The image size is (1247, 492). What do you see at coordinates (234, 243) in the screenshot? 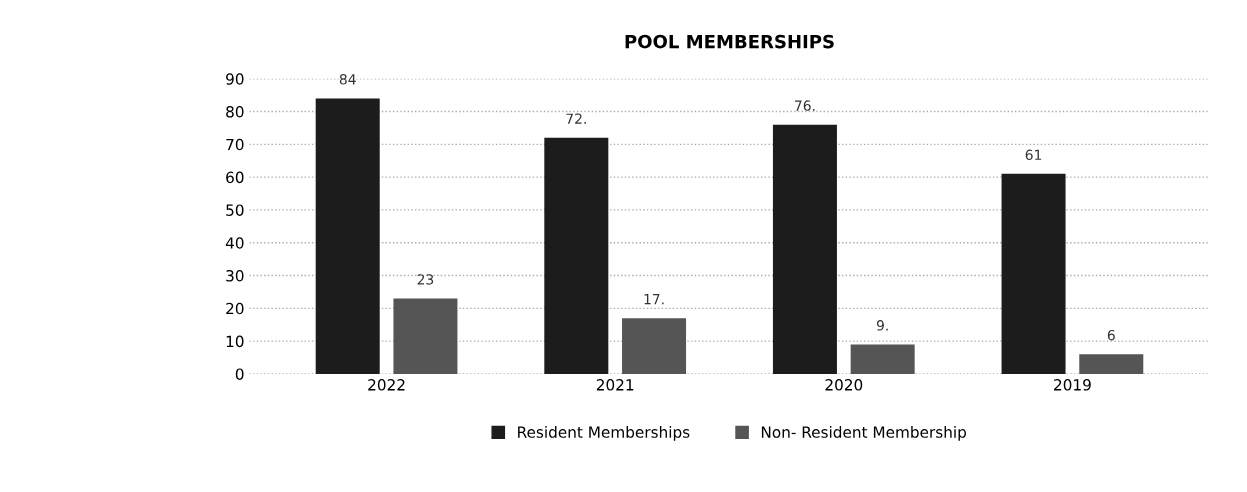
I see `y-tick-label: 40` at bounding box center [234, 243].